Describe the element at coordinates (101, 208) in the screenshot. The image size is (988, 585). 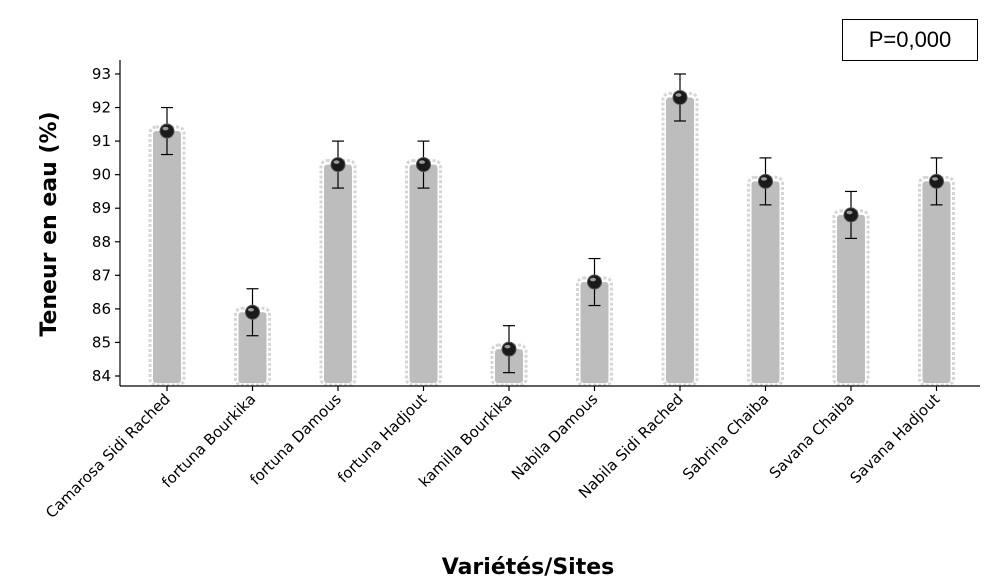
I see `y-tick-label: 89` at that location.